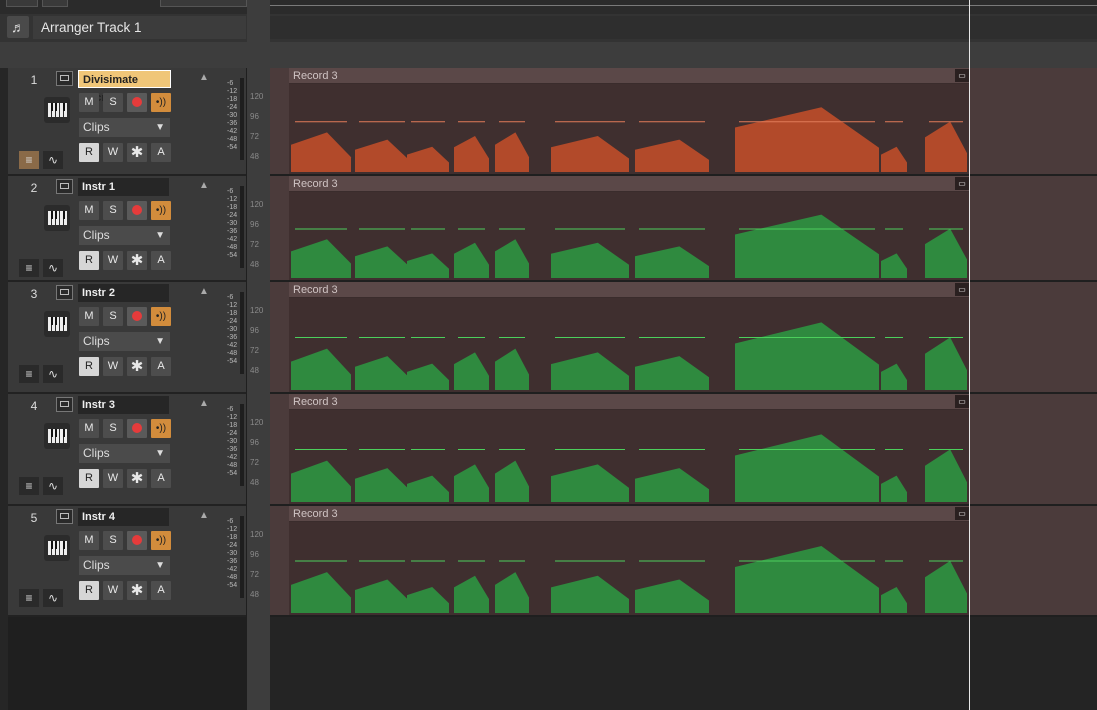  I want to click on track-name: Instr 4, so click(123, 517).